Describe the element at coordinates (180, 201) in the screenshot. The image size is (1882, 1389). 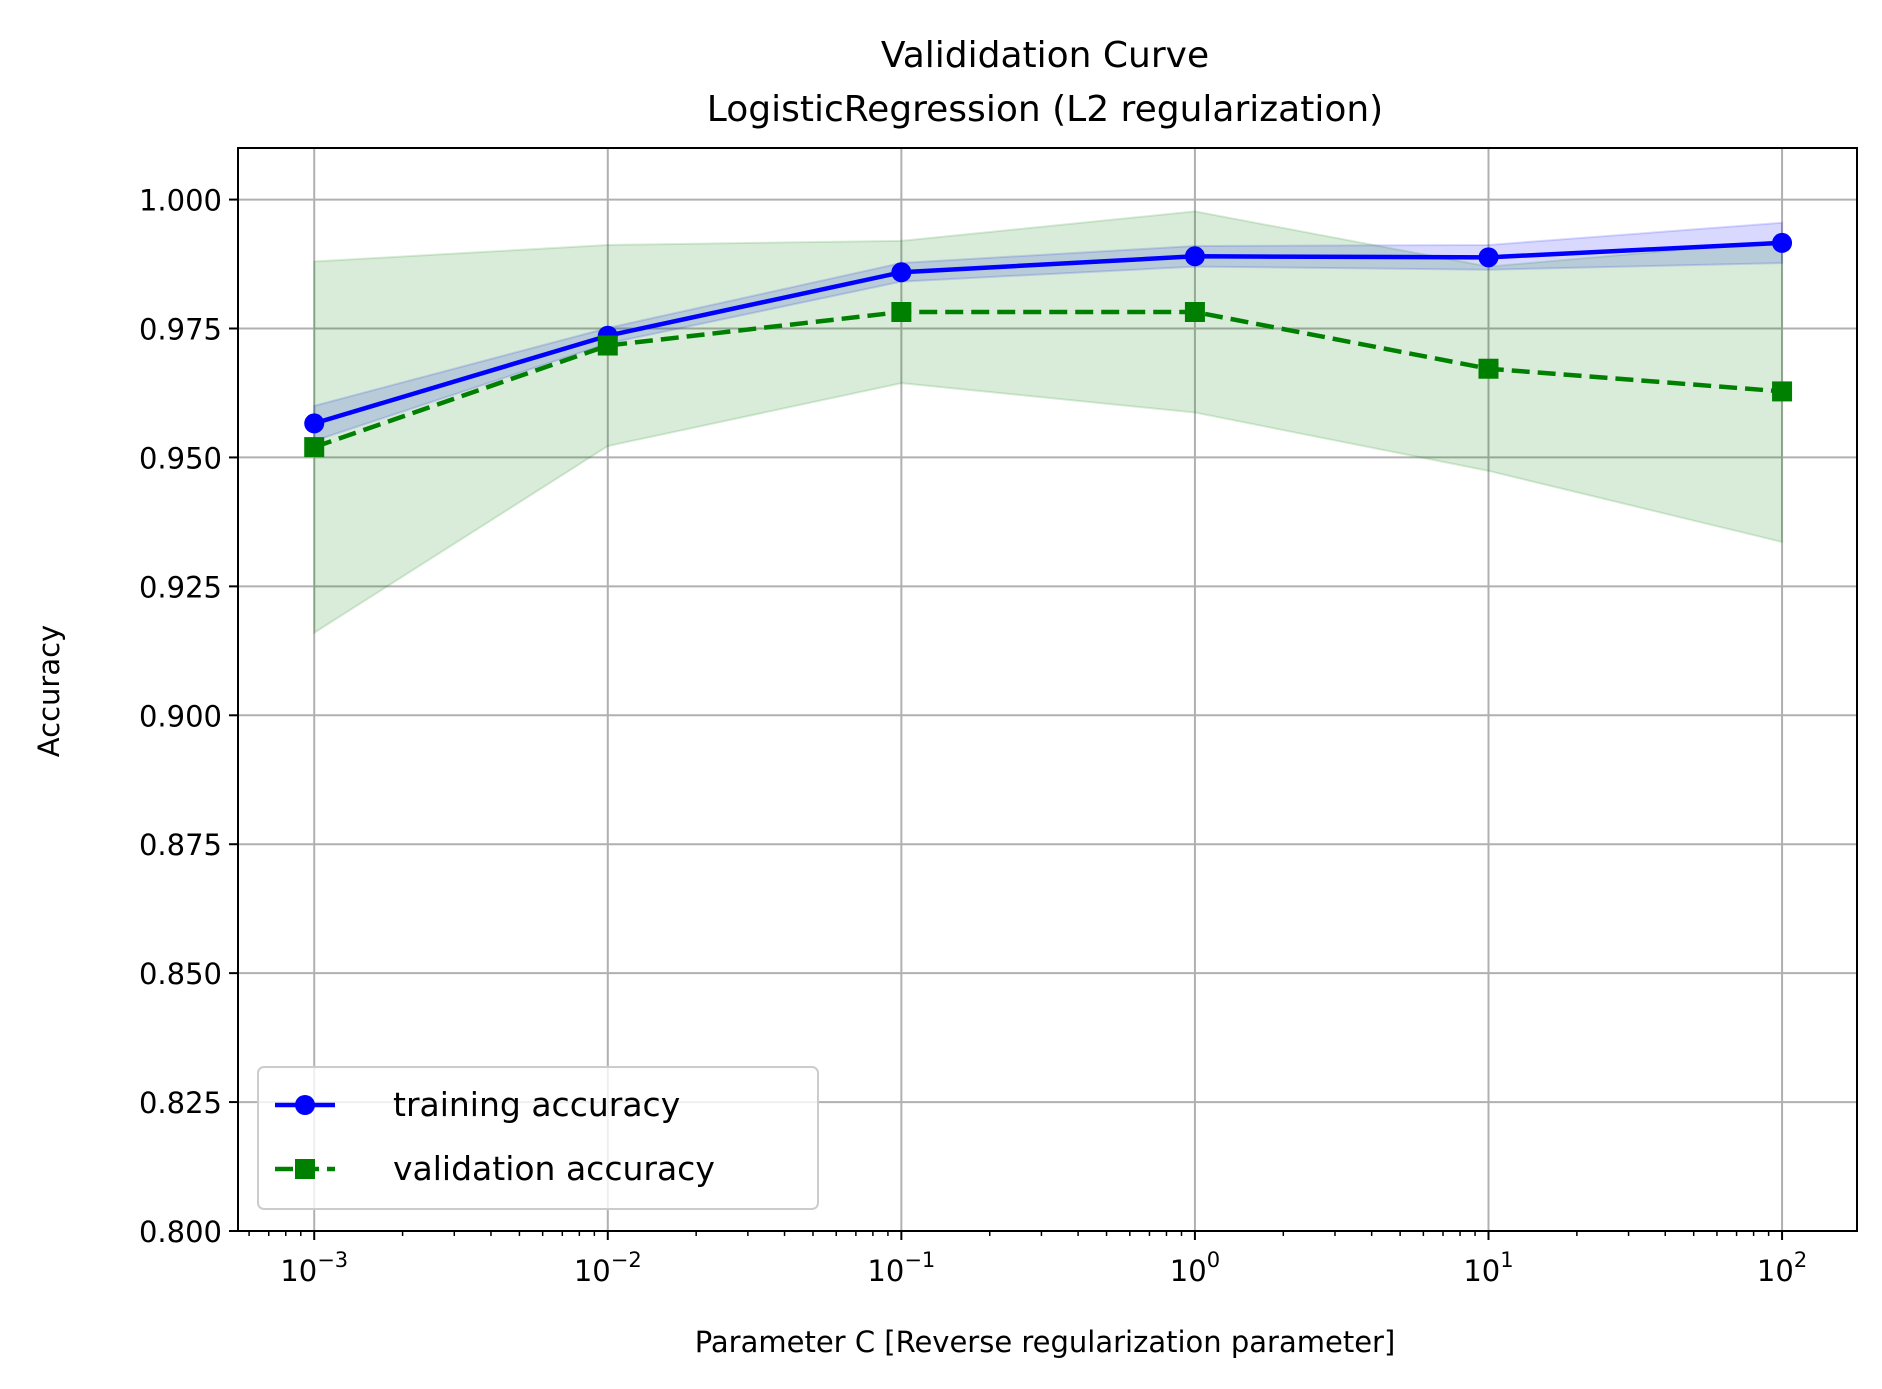
I see `y-tick-label: 1.000` at that location.